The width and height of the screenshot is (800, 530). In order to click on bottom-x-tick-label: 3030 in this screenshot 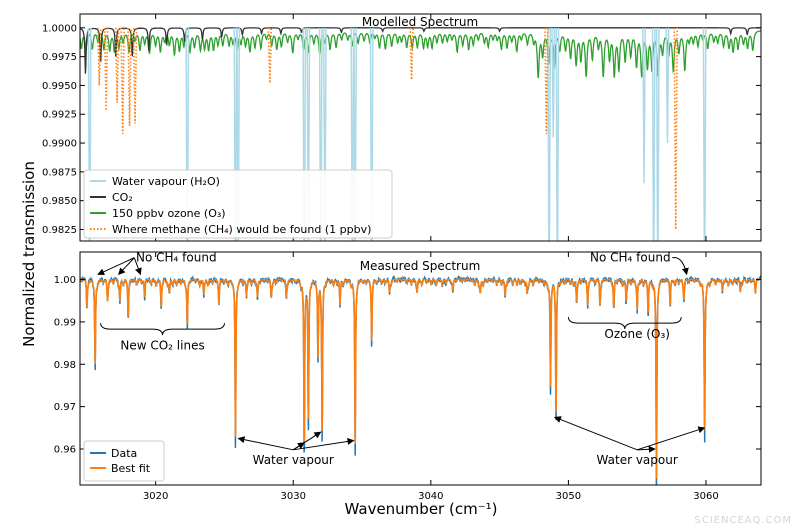, I will do `click(293, 496)`.